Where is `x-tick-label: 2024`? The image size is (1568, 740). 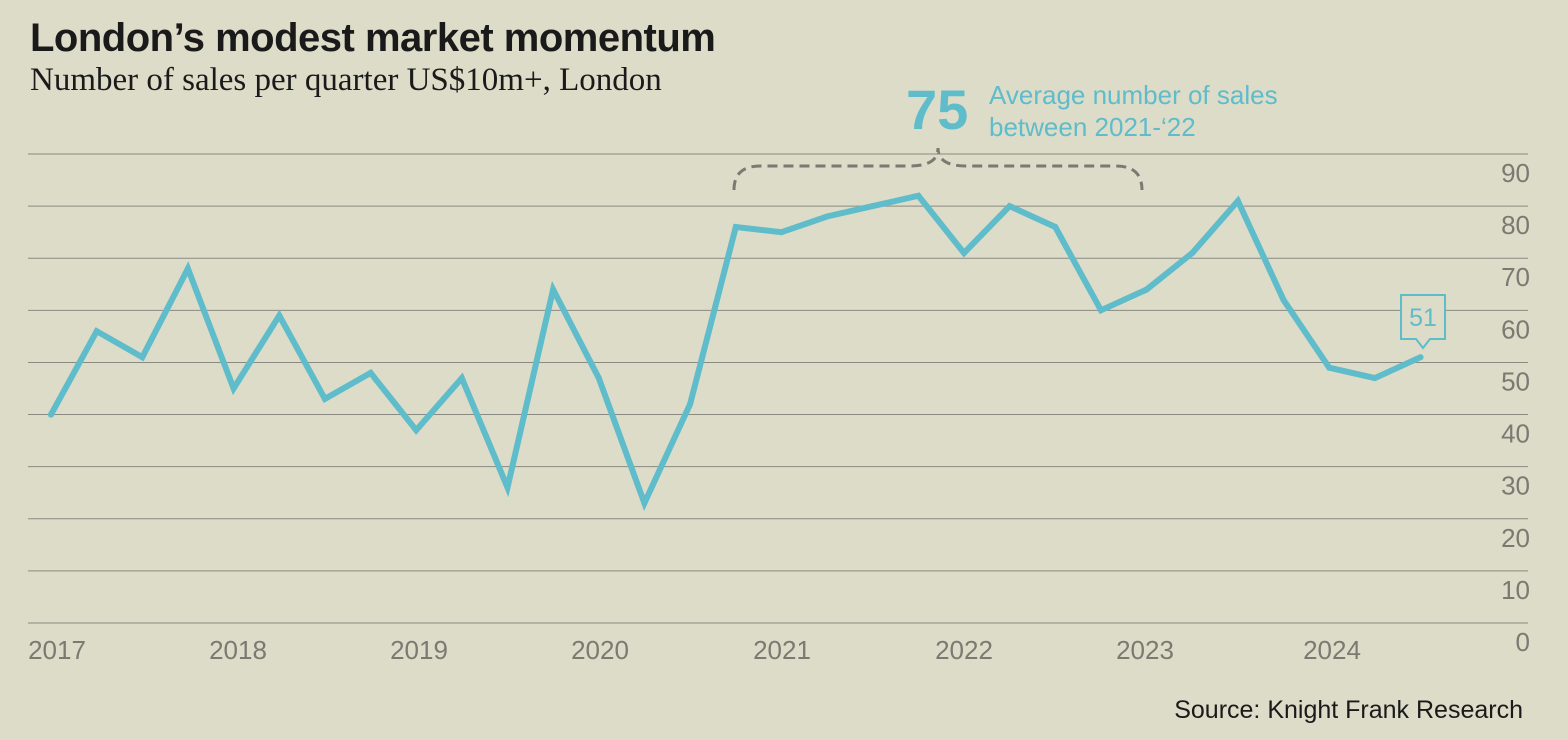
x-tick-label: 2024 is located at coordinates (1332, 650).